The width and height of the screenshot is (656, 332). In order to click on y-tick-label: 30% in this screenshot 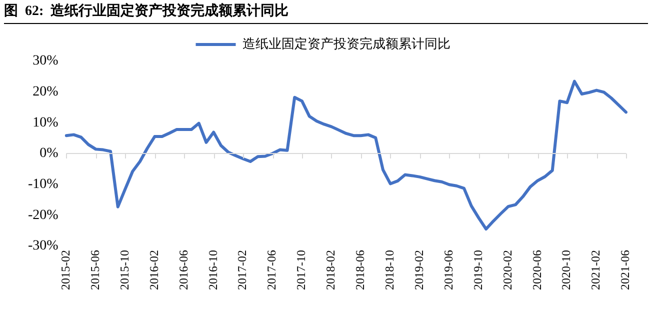, I will do `click(45, 61)`.